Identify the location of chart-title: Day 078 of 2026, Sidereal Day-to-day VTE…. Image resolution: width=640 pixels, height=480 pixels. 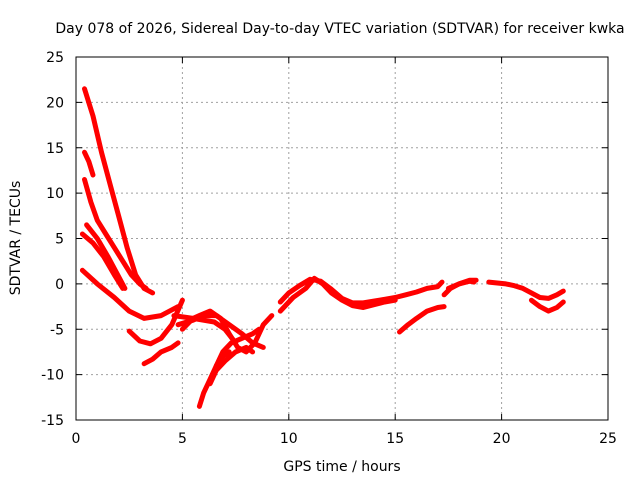
(339, 29).